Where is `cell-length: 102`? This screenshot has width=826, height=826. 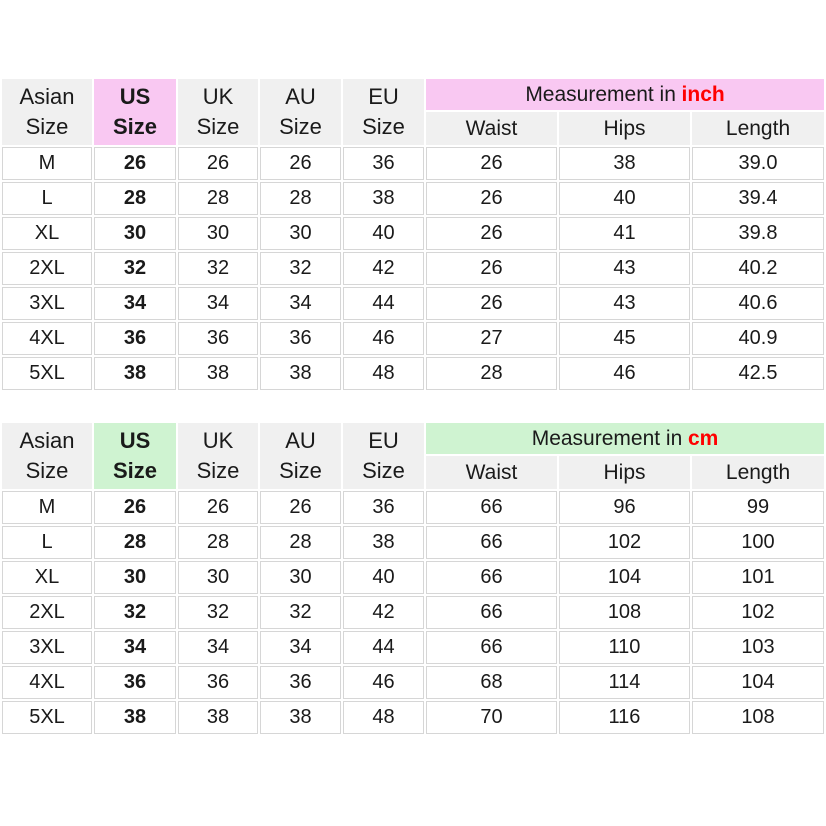
cell-length: 102 is located at coordinates (758, 612).